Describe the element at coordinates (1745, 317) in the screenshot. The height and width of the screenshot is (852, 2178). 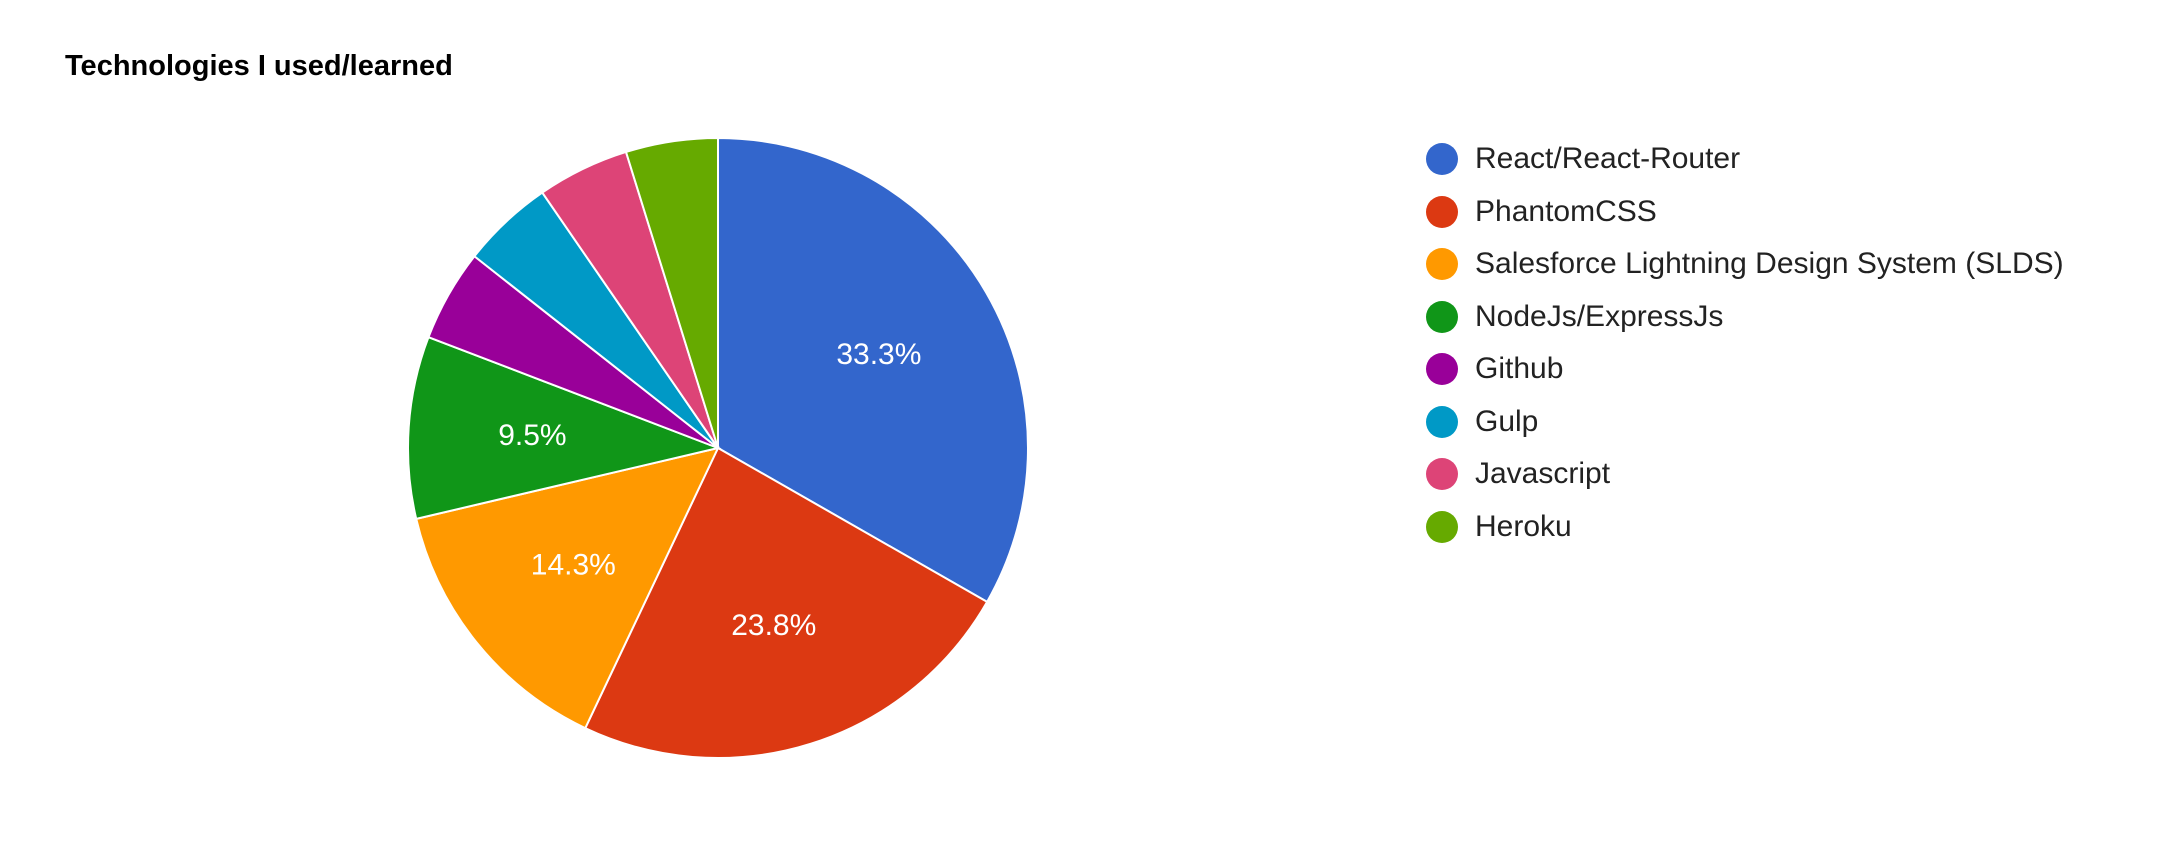
I see `legend-item-nodejs-expressjs: NodeJs/ExpressJs` at that location.